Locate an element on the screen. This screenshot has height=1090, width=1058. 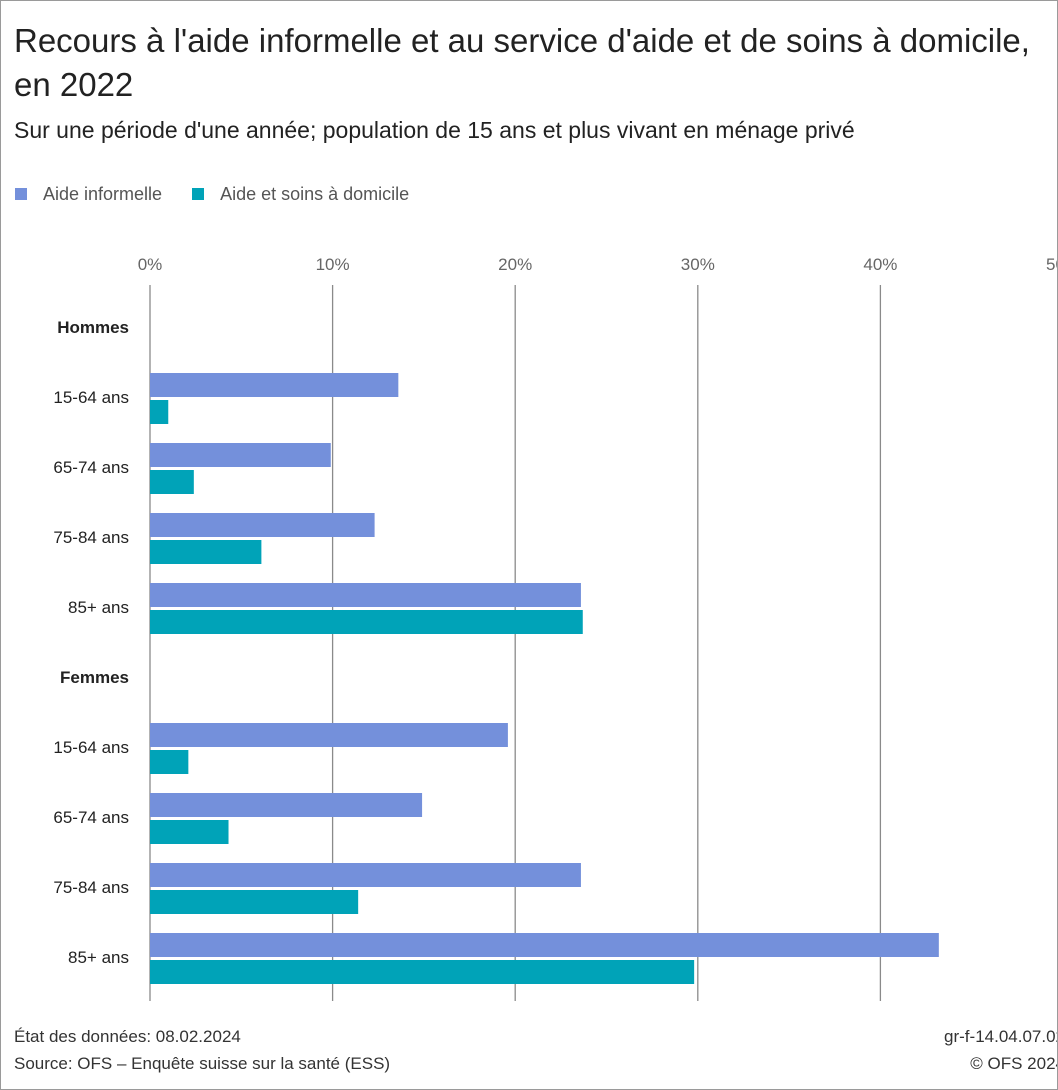
category-label-0-0: 15-64 ans is located at coordinates (91, 397).